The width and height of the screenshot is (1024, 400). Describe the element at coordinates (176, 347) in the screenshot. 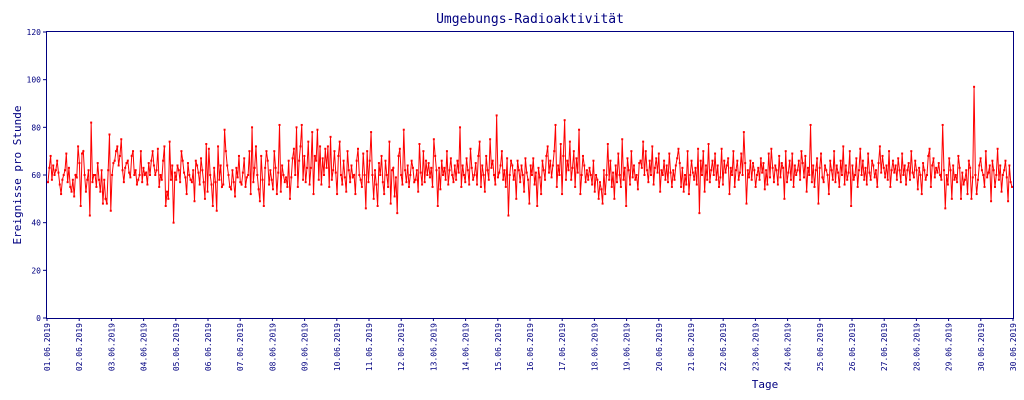

I see `x-tick-label: 05.06.2019` at that location.